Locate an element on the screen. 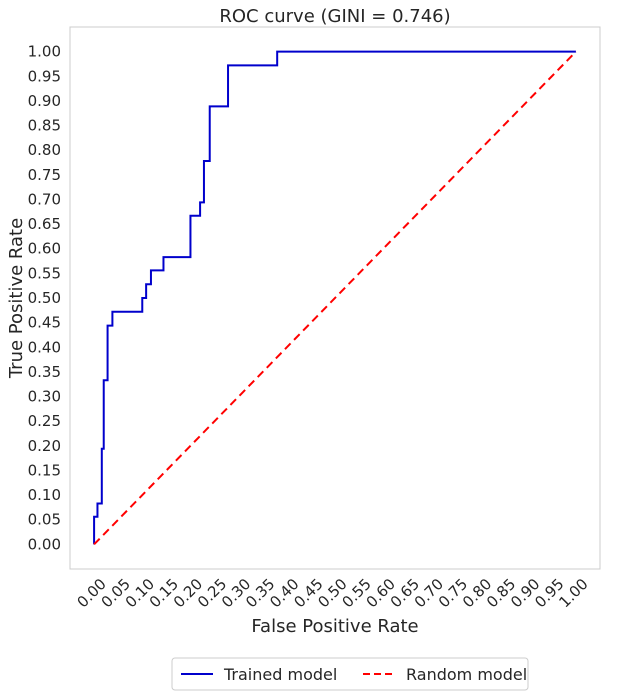 Image resolution: width=635 pixels, height=695 pixels. y-tick-label: 0.05 is located at coordinates (44, 520).